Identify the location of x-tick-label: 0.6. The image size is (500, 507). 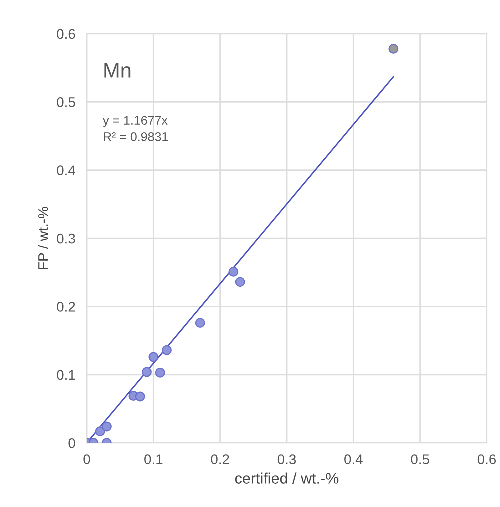
(487, 459).